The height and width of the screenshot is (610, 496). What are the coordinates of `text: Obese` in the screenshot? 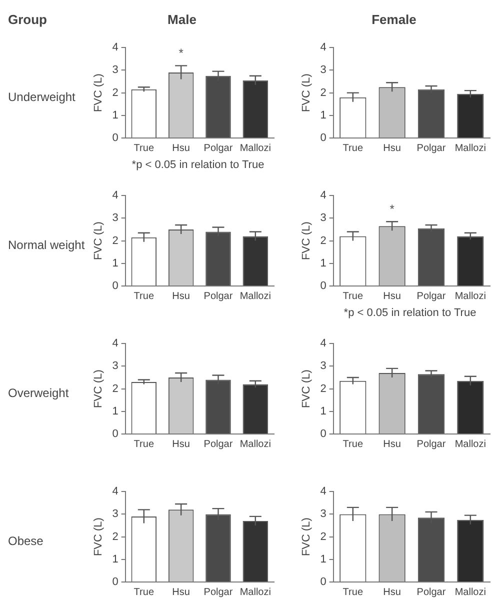 It's located at (26, 541).